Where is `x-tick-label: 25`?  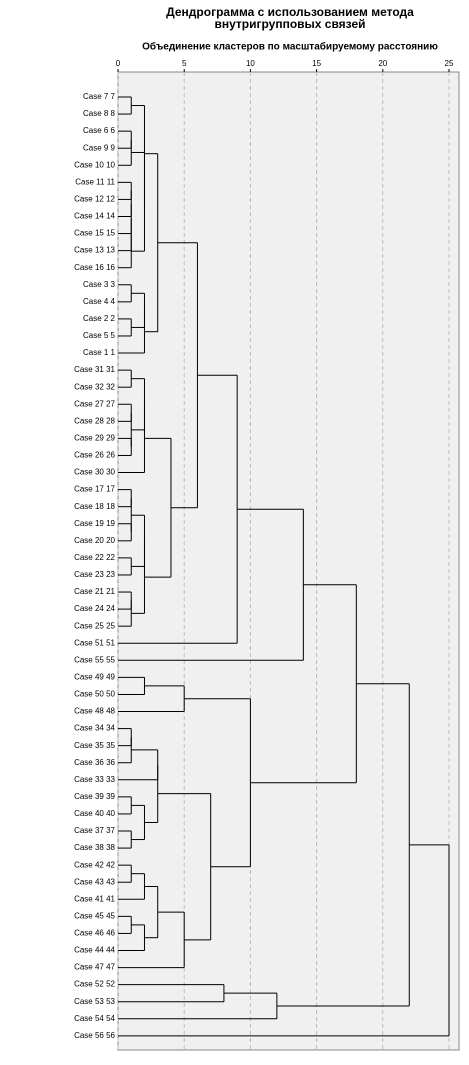 x-tick-label: 25 is located at coordinates (449, 63).